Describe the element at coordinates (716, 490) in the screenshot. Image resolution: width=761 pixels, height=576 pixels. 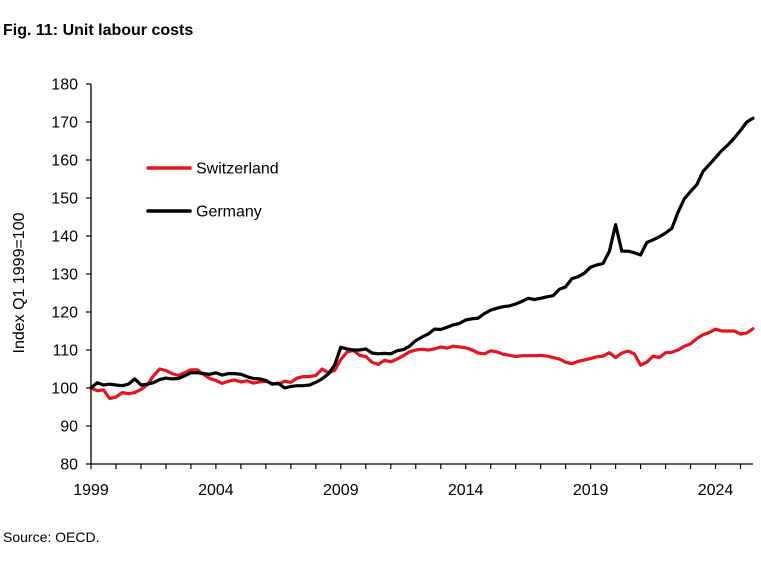
I see `x-tick-label: 2024` at that location.